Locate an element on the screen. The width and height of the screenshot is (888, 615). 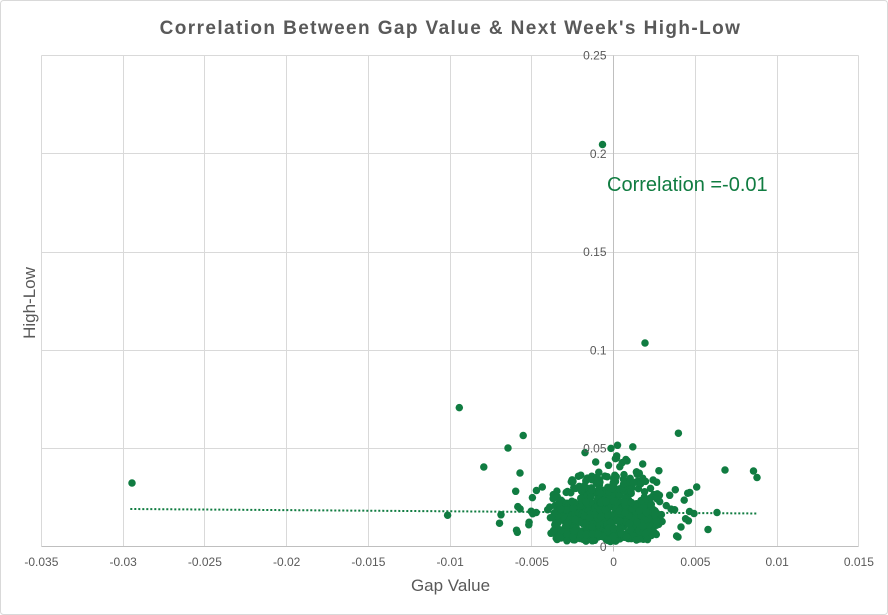
svg-text: 0.25 is located at coordinates (595, 56).